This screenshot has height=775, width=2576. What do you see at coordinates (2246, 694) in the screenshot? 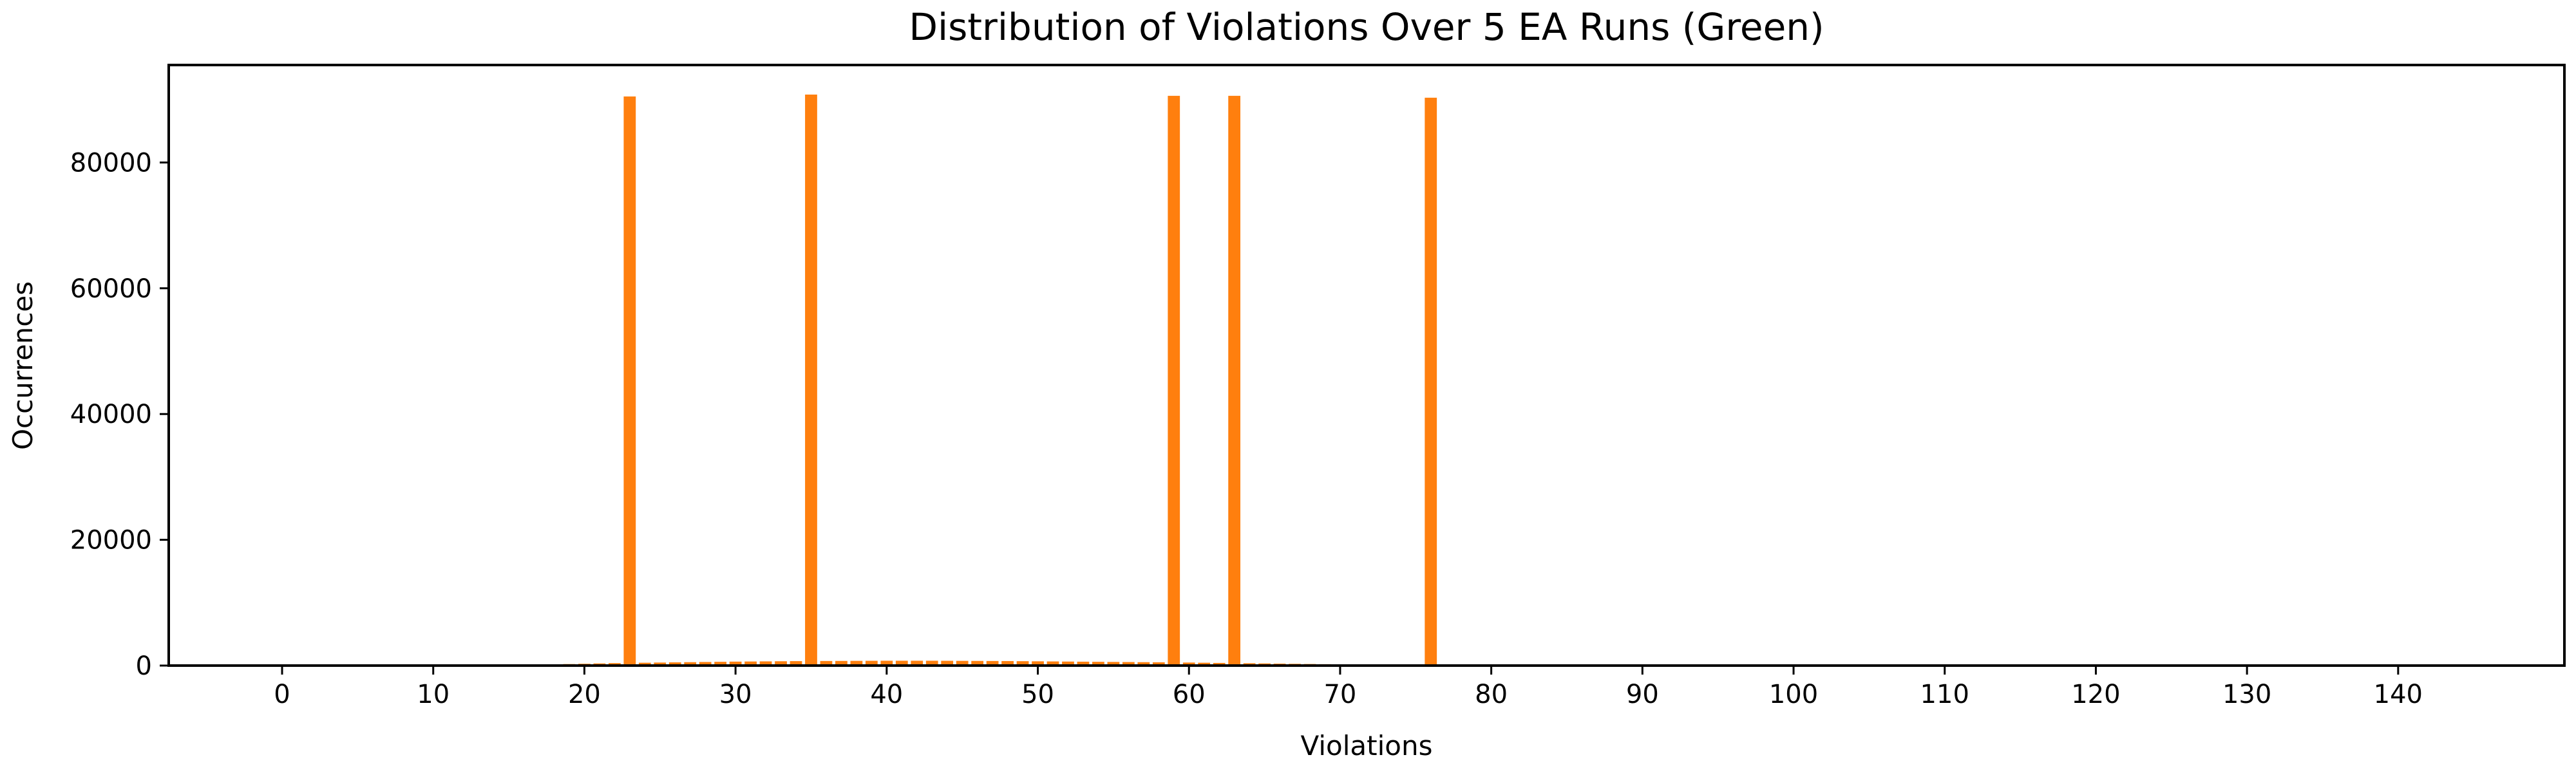
I see `x-tick-label: 130` at bounding box center [2246, 694].